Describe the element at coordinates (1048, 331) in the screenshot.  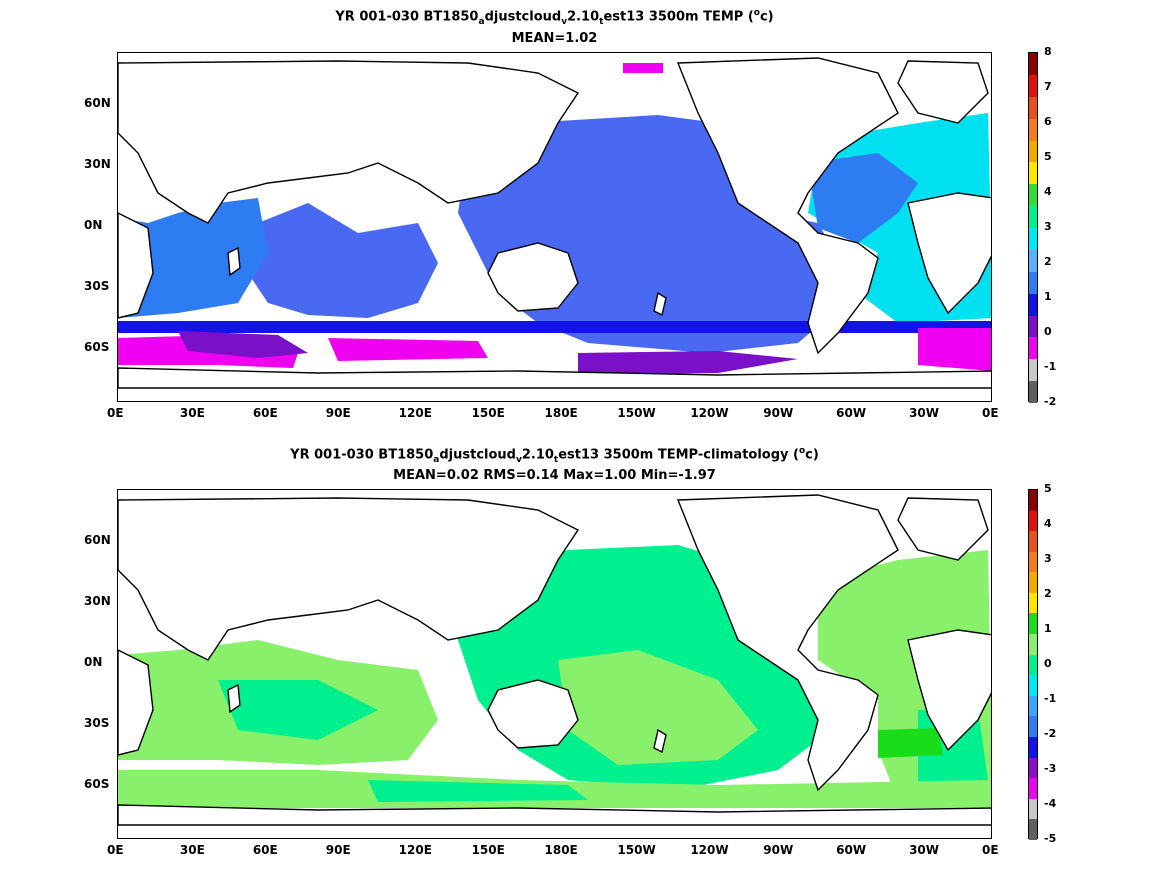
I see `colorbar-tick-label: 0` at that location.